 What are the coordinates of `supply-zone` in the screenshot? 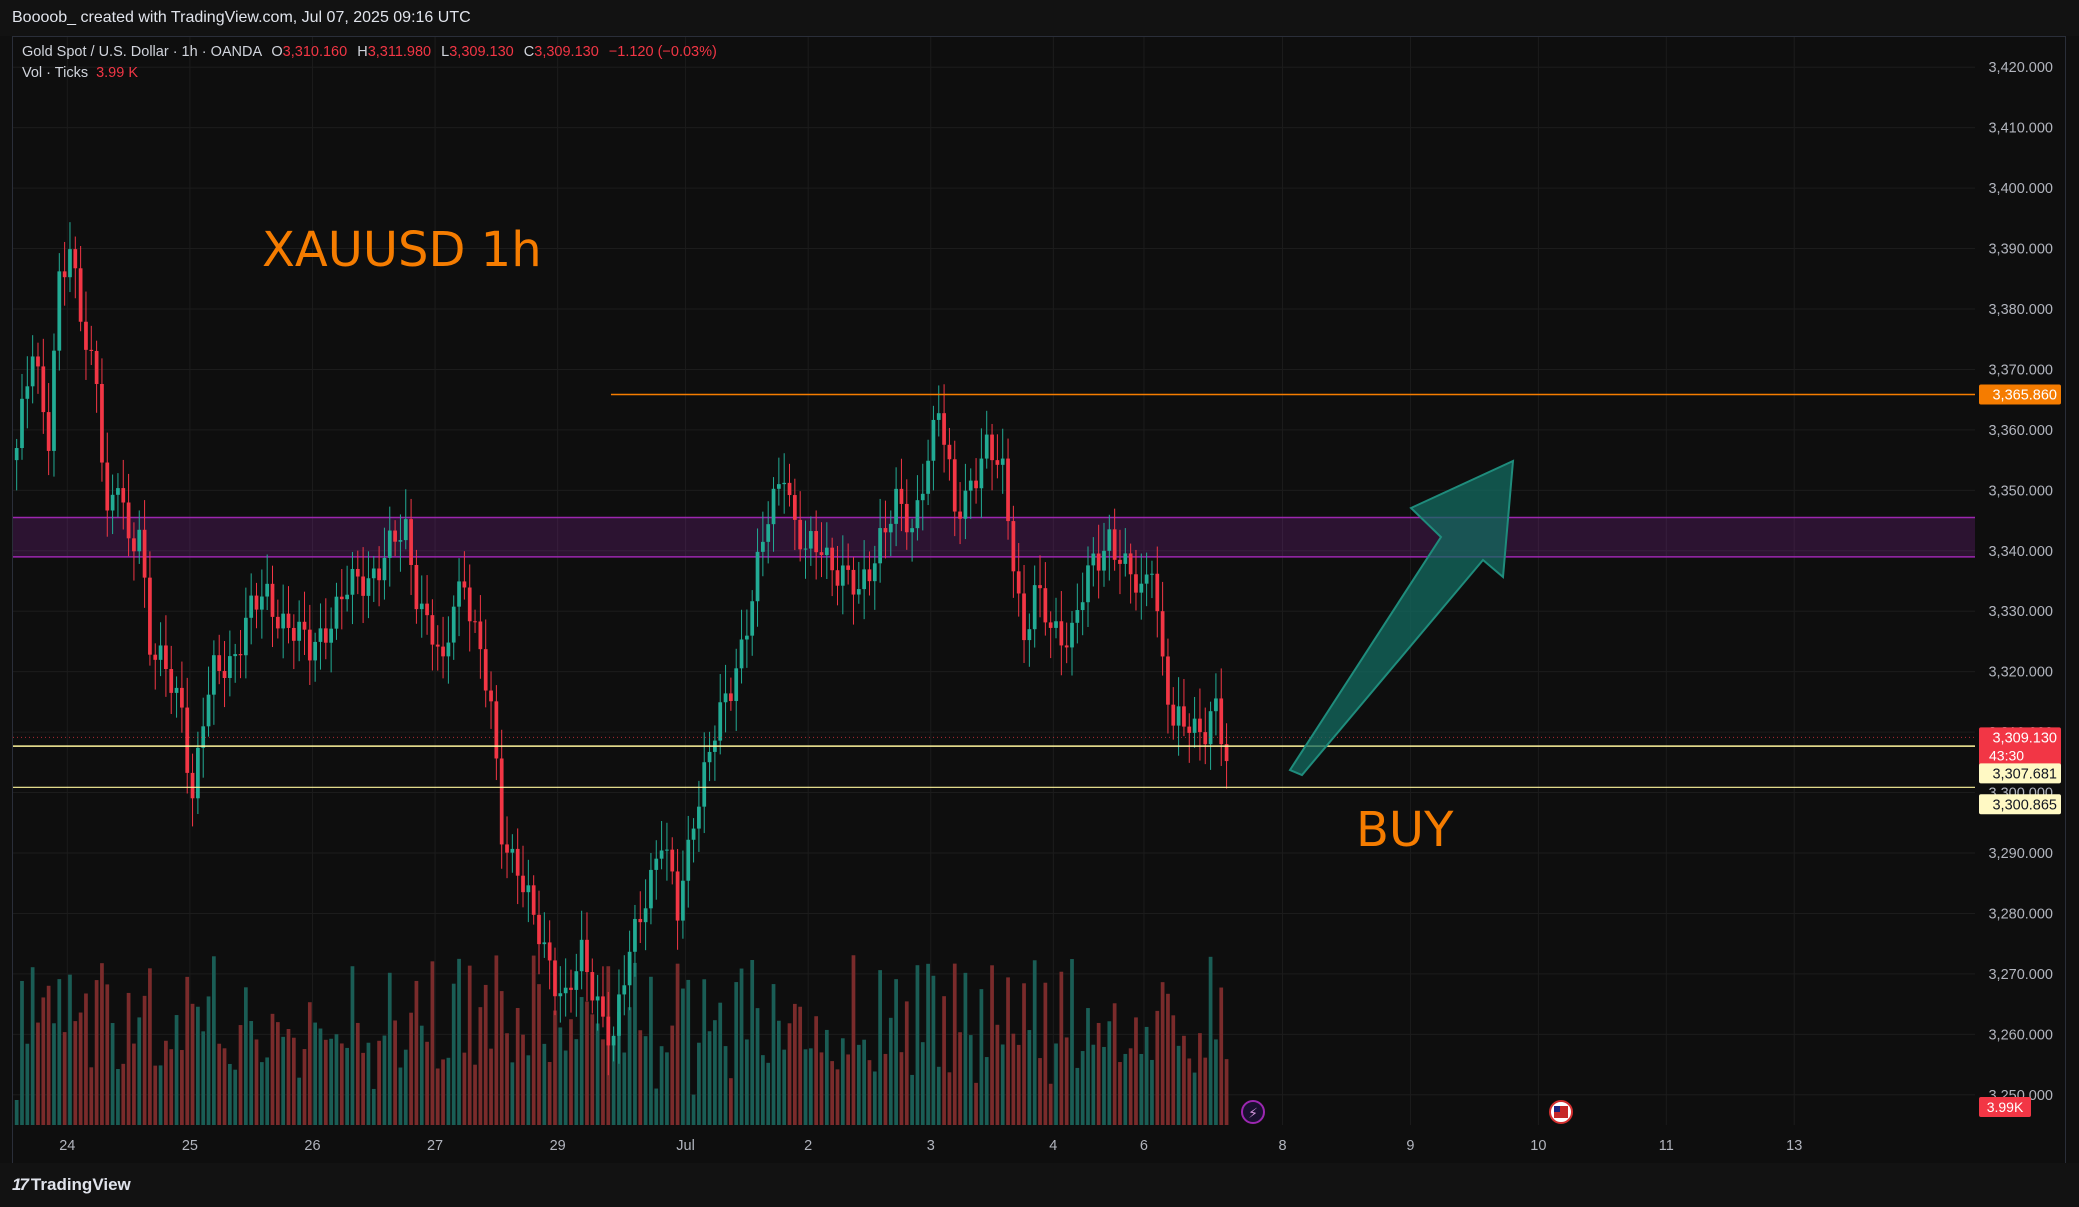 It's located at (994, 537).